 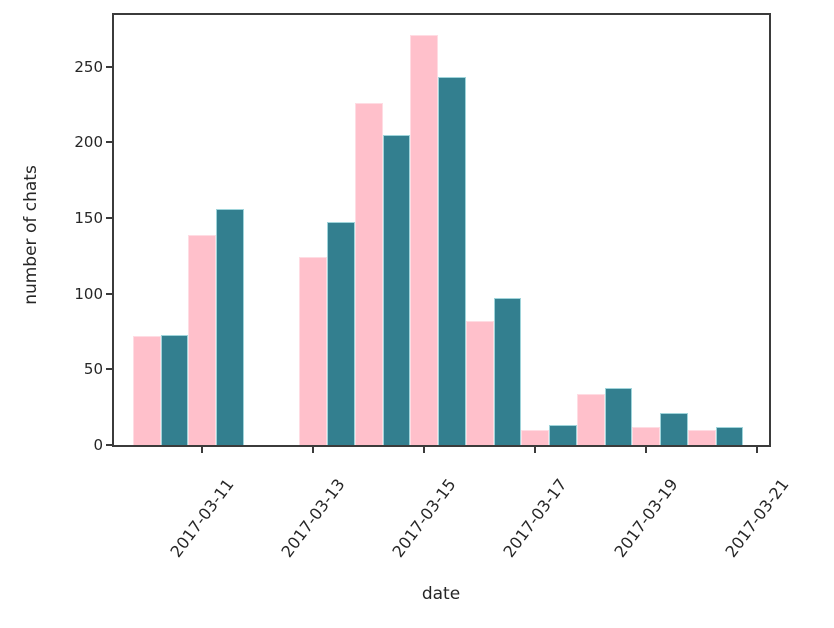 I want to click on y-tick-label: 0, so click(x=98, y=445).